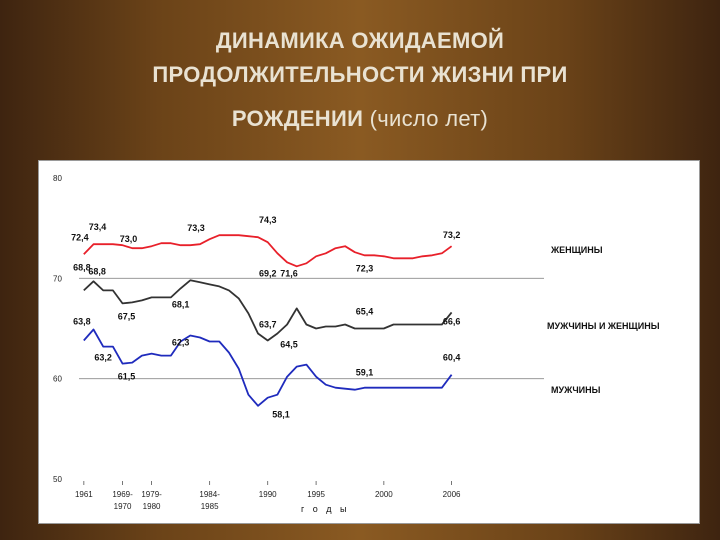 This screenshot has width=720, height=540. What do you see at coordinates (268, 273) in the screenshot?
I see `data-label: 69,2` at bounding box center [268, 273].